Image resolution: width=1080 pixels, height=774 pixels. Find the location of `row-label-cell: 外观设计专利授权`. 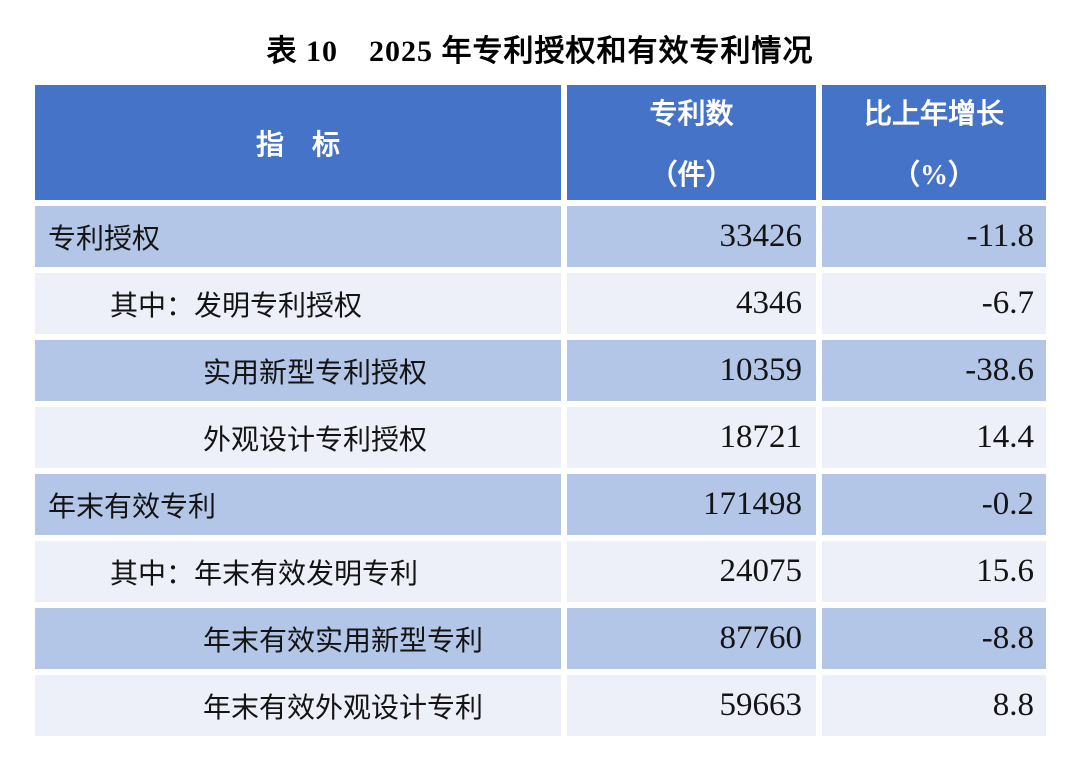

row-label-cell: 外观设计专利授权 is located at coordinates (298, 437).